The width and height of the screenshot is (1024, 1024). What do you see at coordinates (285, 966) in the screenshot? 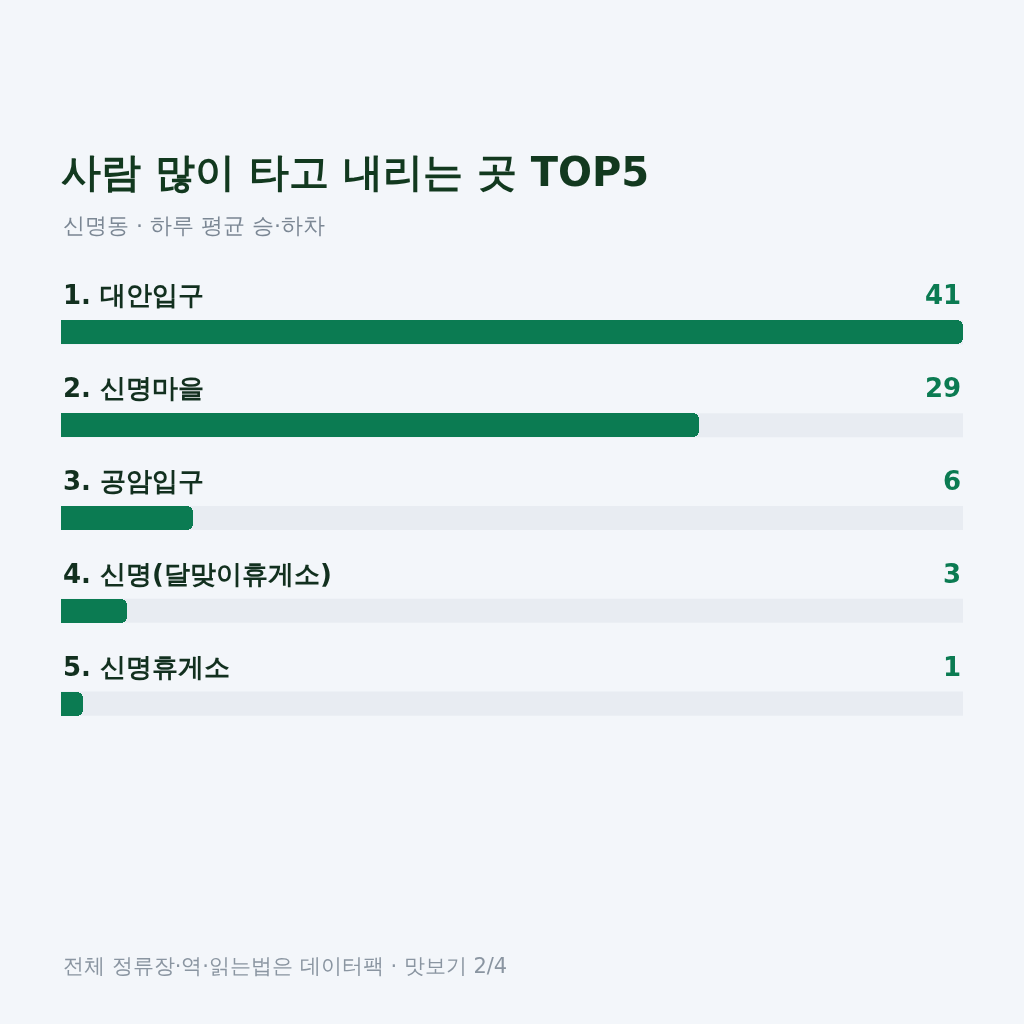
I see `text: 전체 정류장·역·읽는법은 데이터팩 · 맛보기 2/4` at bounding box center [285, 966].